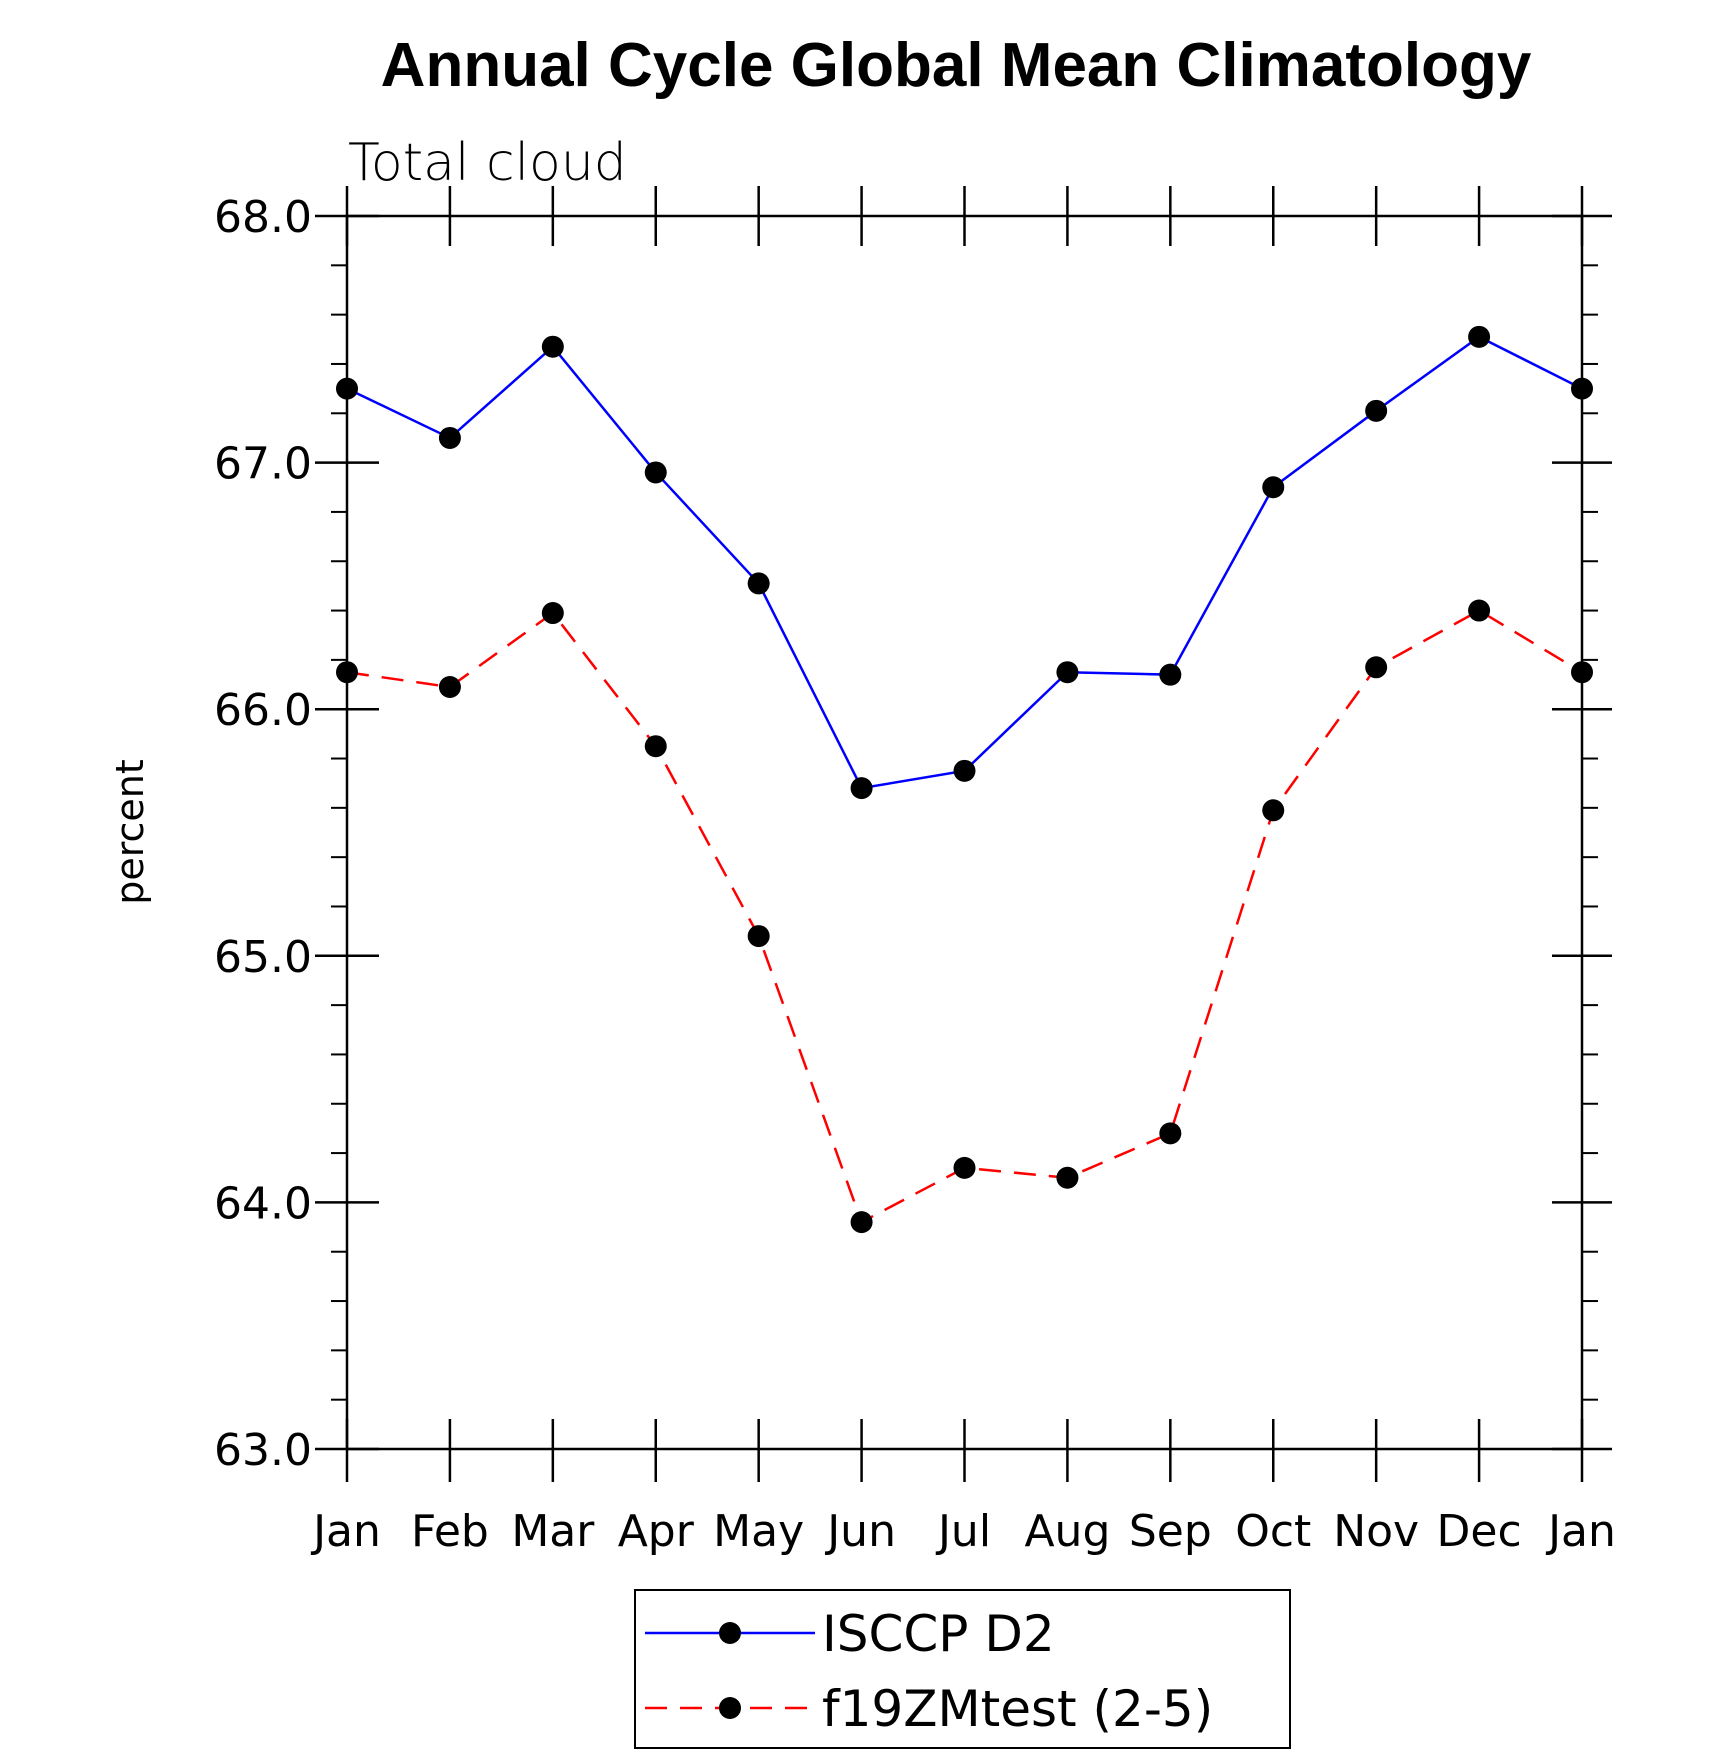  I want to click on x-tick-label: Feb, so click(450, 1531).